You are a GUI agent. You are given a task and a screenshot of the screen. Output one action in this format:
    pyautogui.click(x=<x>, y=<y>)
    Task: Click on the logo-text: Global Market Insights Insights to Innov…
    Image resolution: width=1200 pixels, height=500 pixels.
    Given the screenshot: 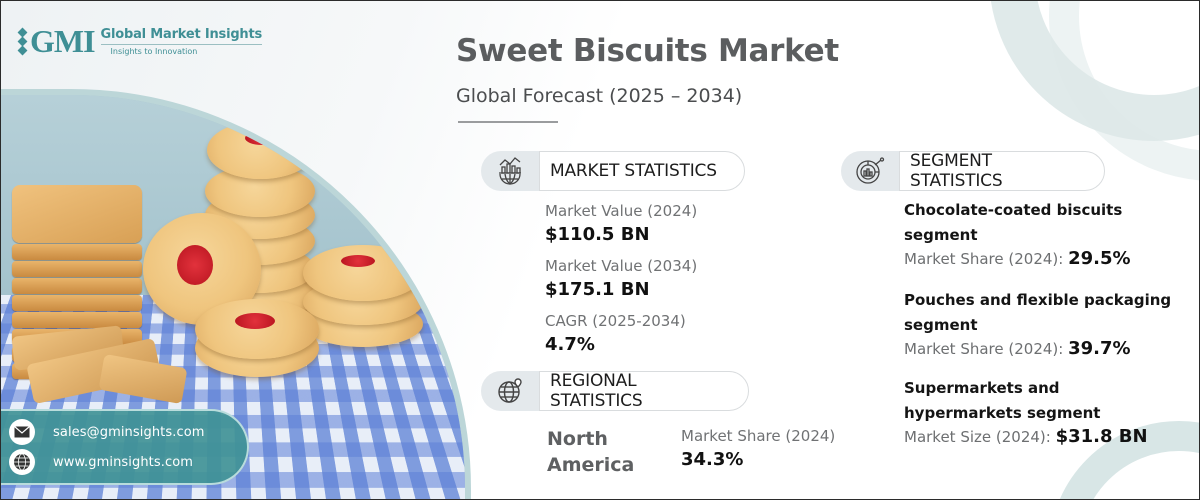 What is the action you would take?
    pyautogui.click(x=181, y=41)
    